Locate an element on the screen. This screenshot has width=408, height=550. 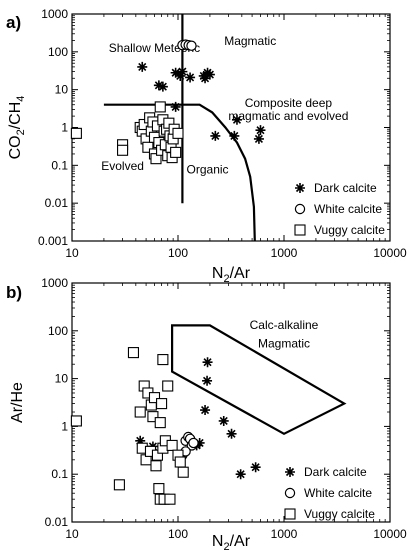
panel-label: b) is located at coordinates (14, 292).